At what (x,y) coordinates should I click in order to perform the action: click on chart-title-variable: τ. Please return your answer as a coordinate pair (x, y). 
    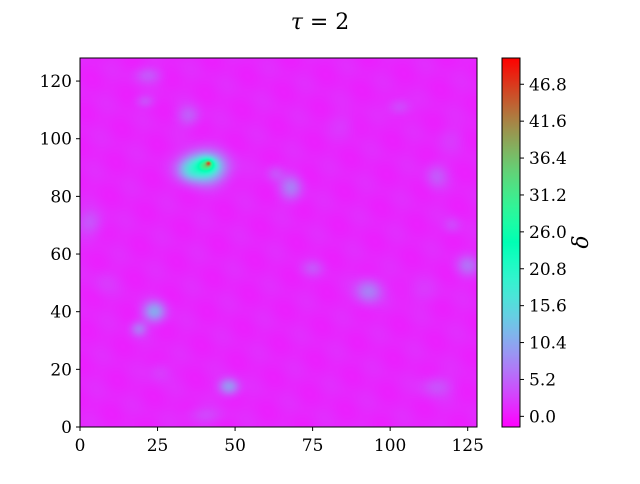
    Looking at the image, I should click on (297, 22).